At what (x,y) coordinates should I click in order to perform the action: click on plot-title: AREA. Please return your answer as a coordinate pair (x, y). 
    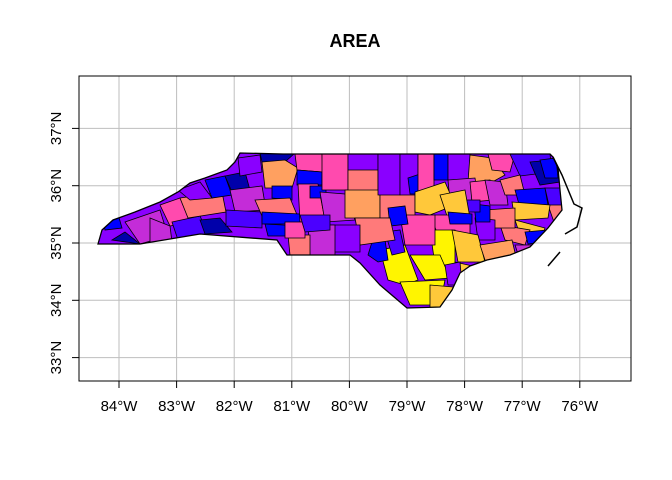
    Looking at the image, I should click on (354, 41).